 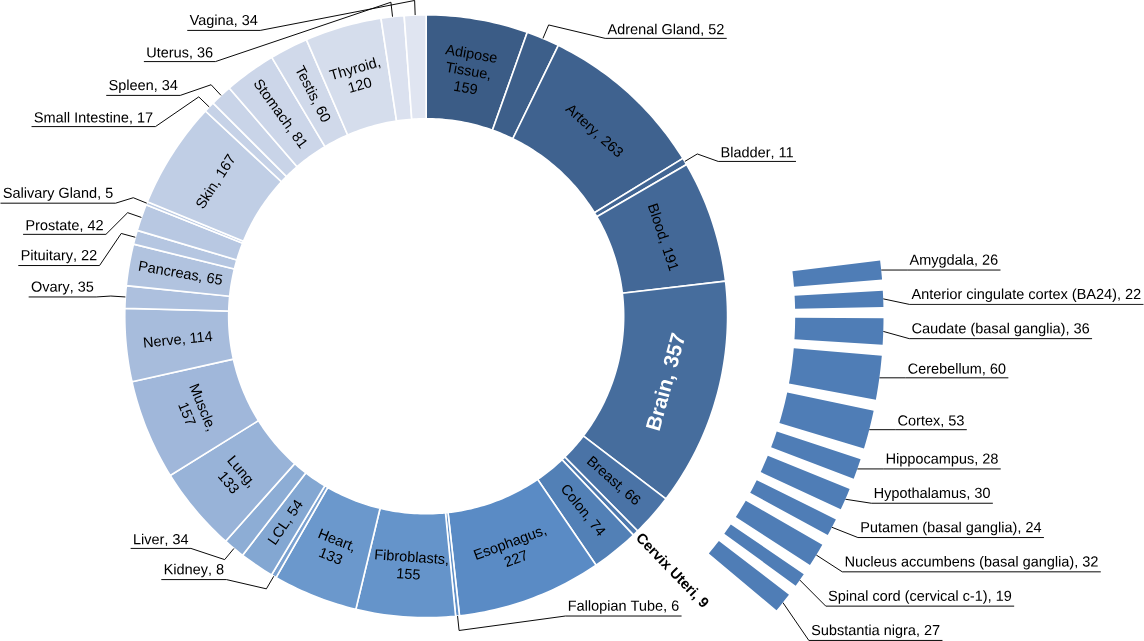 I want to click on slice-label: Liver, so click(x=149, y=539).